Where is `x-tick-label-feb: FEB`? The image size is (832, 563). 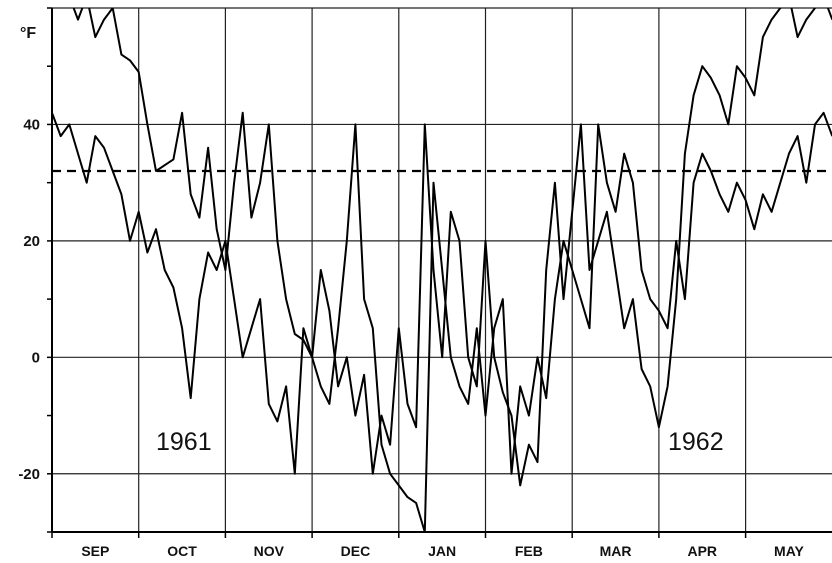
x-tick-label-feb: FEB is located at coordinates (529, 551).